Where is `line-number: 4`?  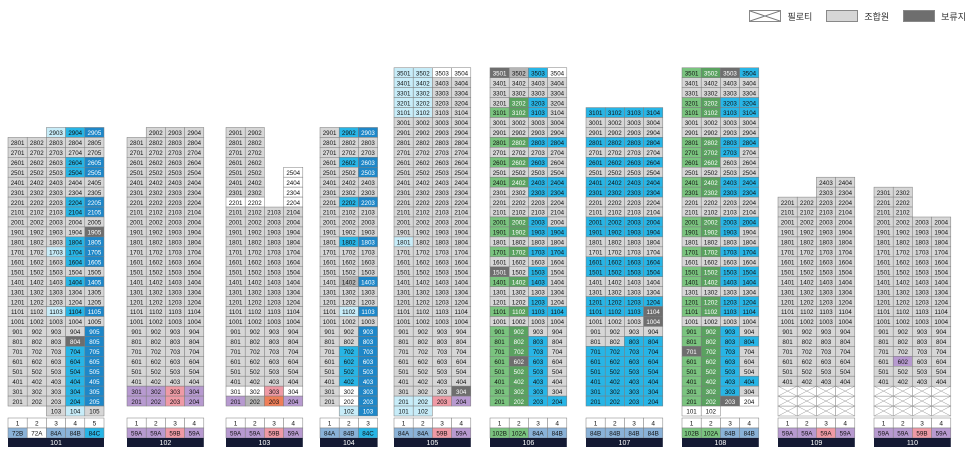
line-number: 4 is located at coordinates (194, 424).